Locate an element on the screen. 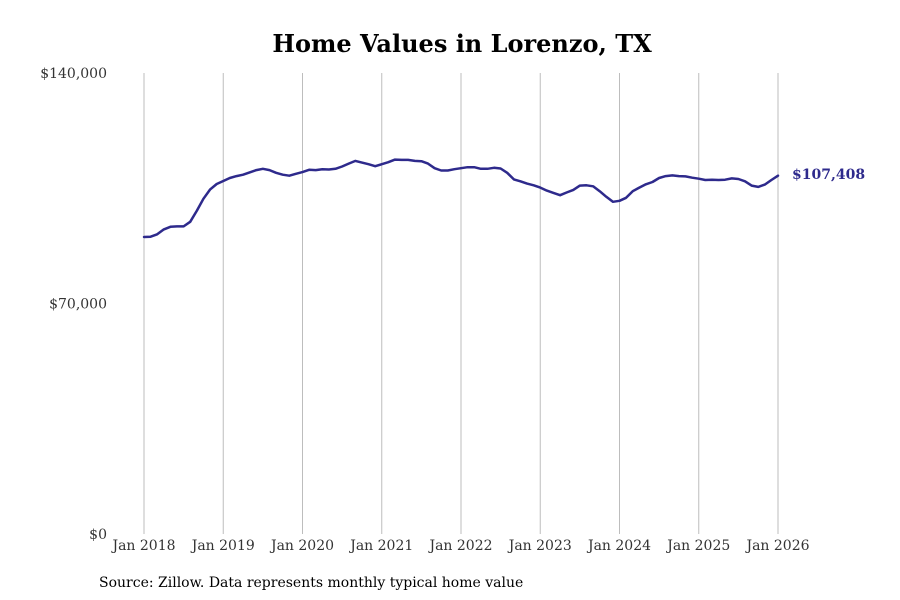 The width and height of the screenshot is (900, 600). x-tick-label: Jan 2025 is located at coordinates (697, 546).